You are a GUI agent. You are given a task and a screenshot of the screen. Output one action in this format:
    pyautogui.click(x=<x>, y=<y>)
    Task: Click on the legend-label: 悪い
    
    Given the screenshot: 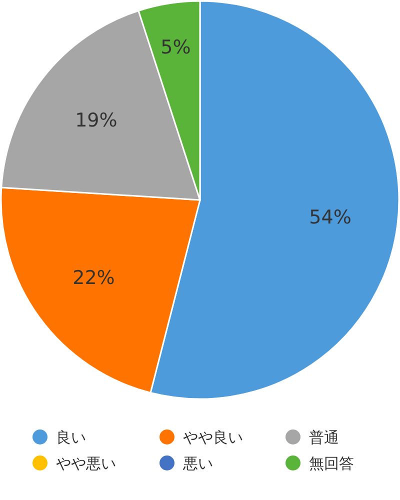 What is the action you would take?
    pyautogui.click(x=197, y=463)
    